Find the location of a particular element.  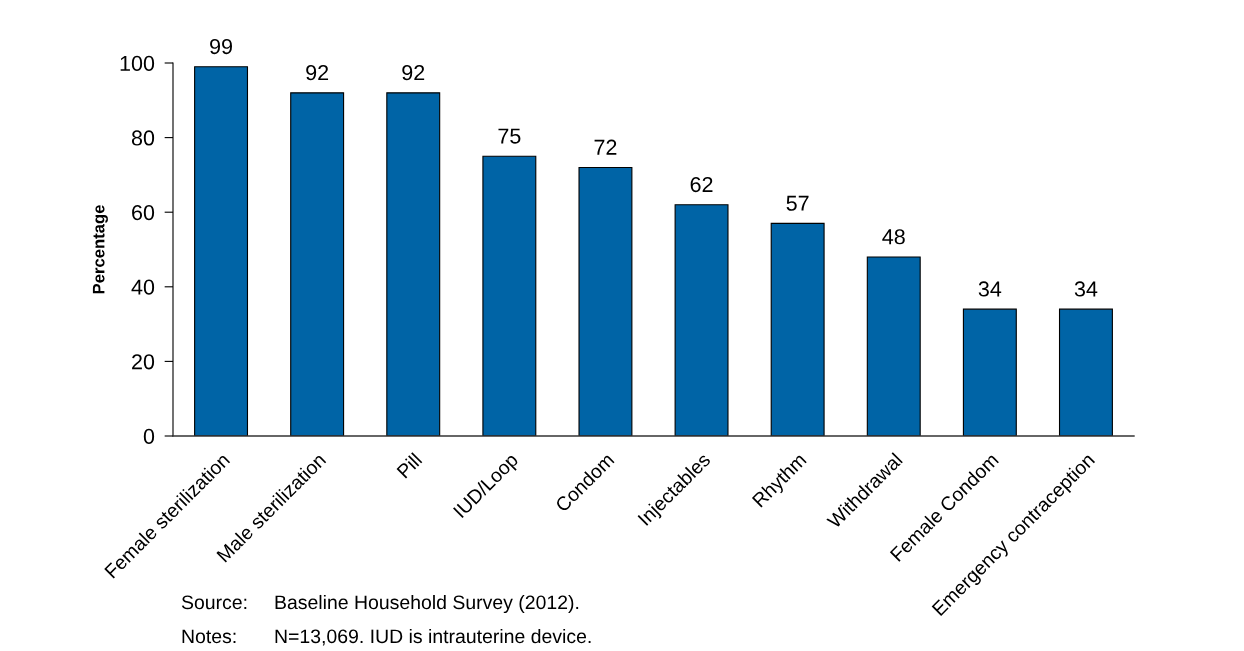

data-label: 48 is located at coordinates (893, 237).